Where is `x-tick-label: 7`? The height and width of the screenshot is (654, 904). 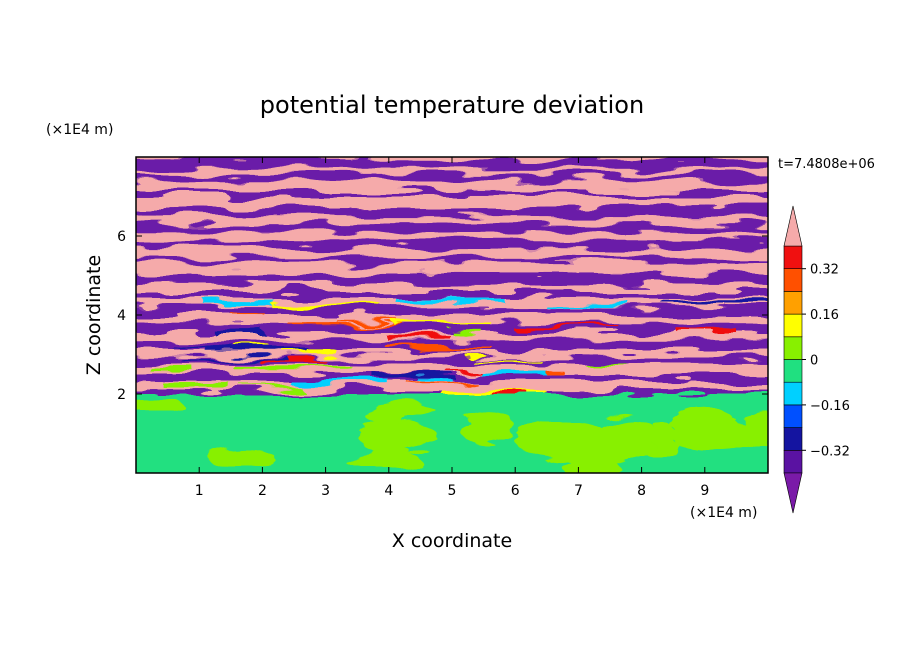 x-tick-label: 7 is located at coordinates (578, 491).